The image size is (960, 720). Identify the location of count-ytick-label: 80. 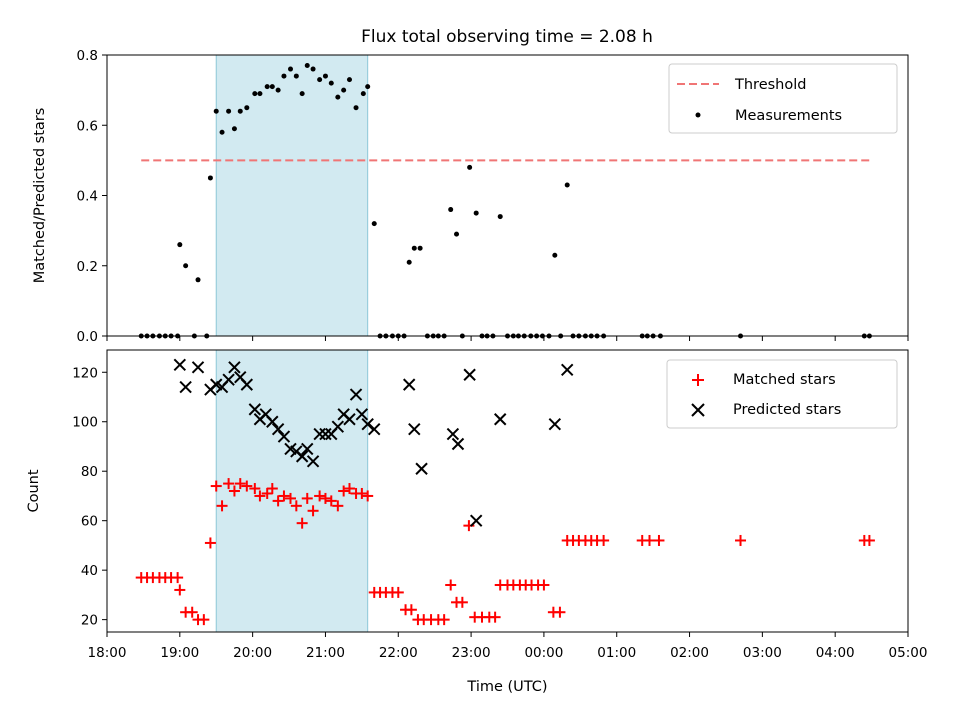
(89, 472).